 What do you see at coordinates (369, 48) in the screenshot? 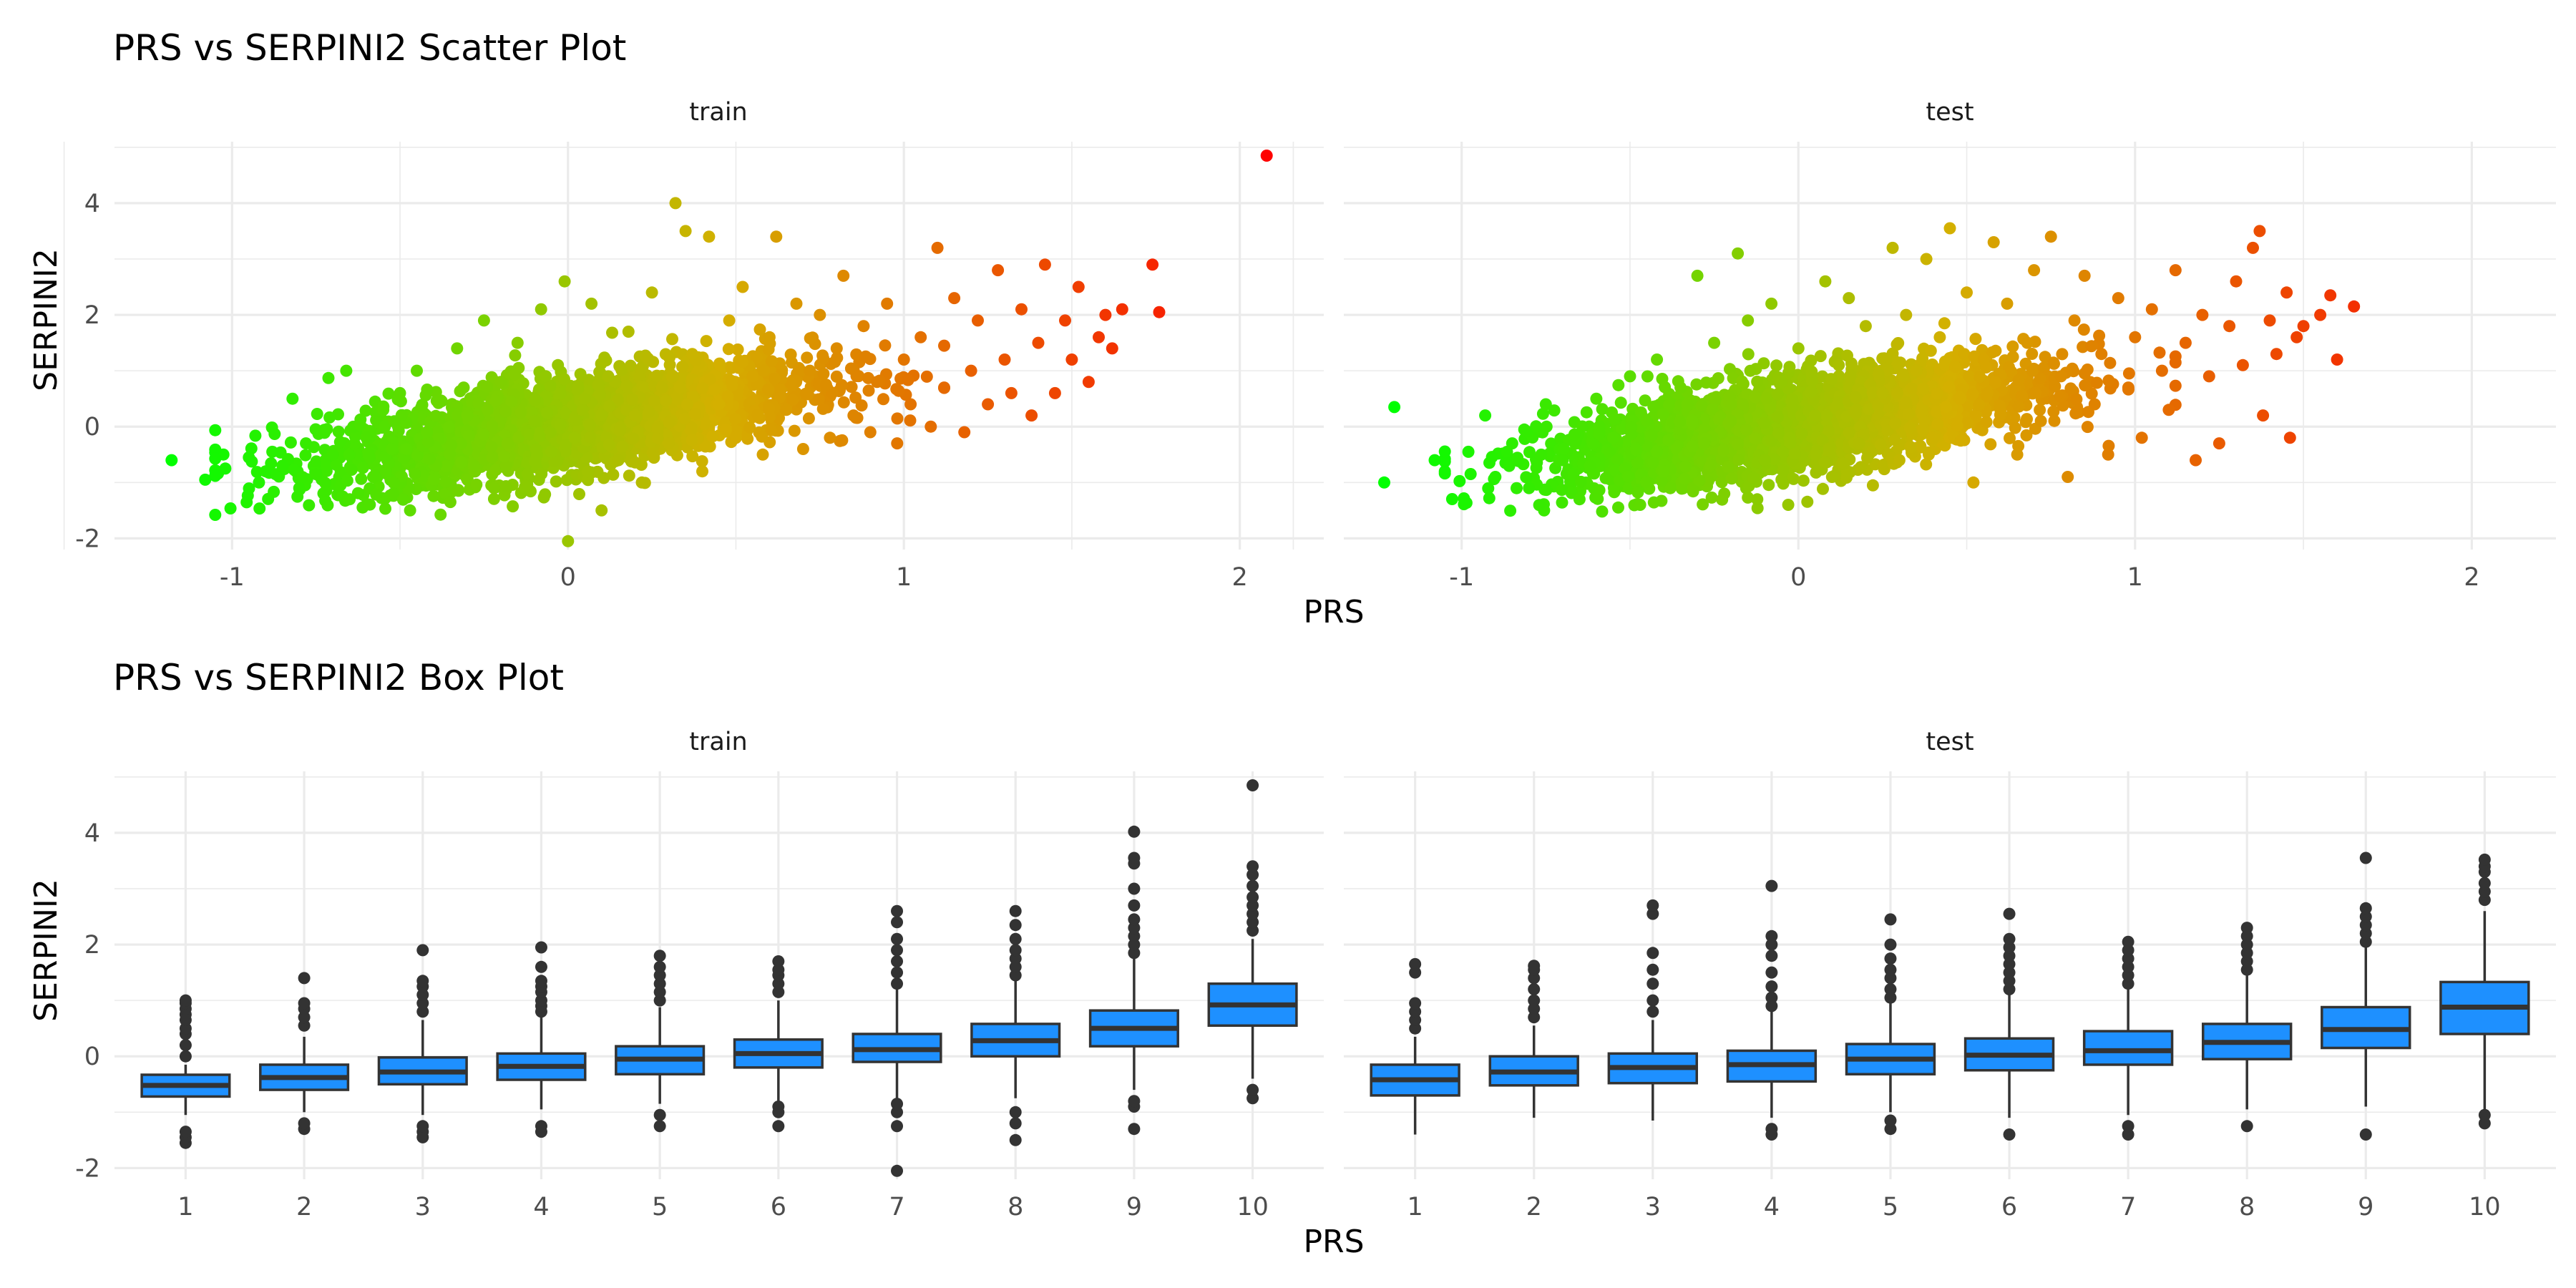
I see `scatter-title: PRS vs SERPINI2 Scatter Plot` at bounding box center [369, 48].